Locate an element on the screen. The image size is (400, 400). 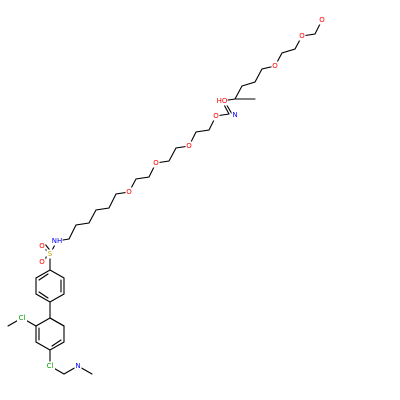
atom-label-o-terminal: O is located at coordinates (322, 20).